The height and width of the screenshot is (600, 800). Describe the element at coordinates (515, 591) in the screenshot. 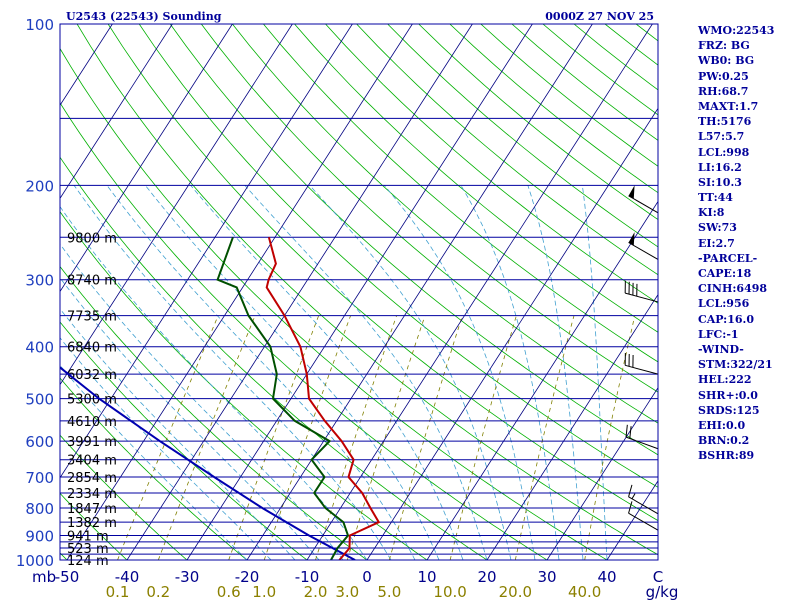

I see `mixing-ratio-tick-label: 20.0` at that location.